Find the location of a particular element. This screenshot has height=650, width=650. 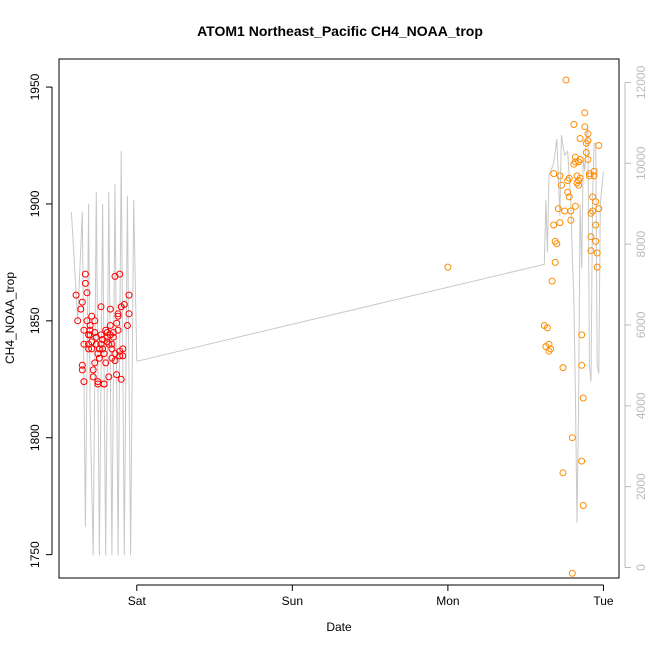

y-tick-label: 1850 is located at coordinates (35, 320).